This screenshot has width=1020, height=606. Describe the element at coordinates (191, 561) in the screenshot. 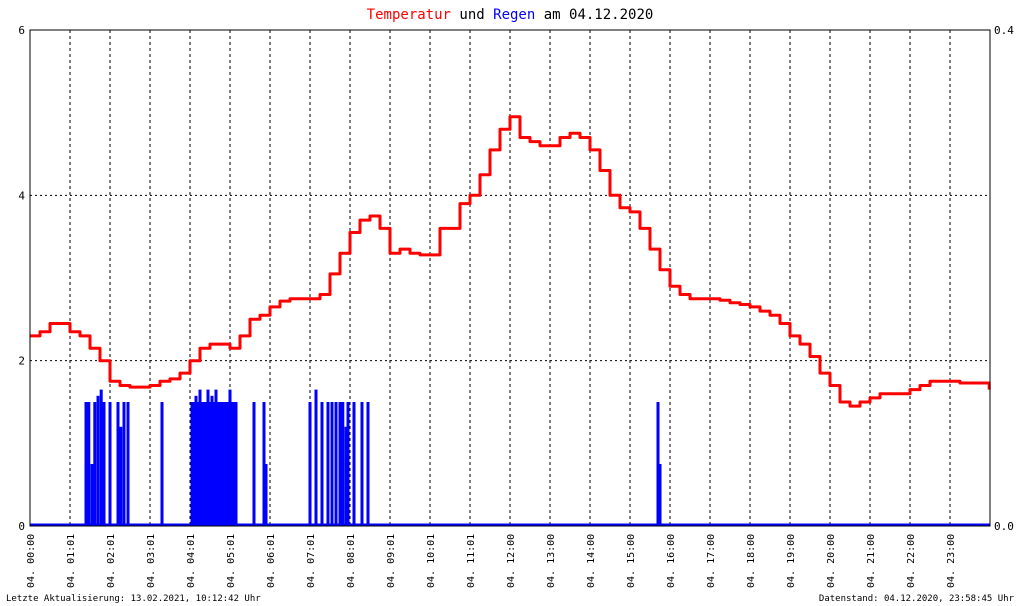

I see `x-tick-label: 04. 04:01` at that location.